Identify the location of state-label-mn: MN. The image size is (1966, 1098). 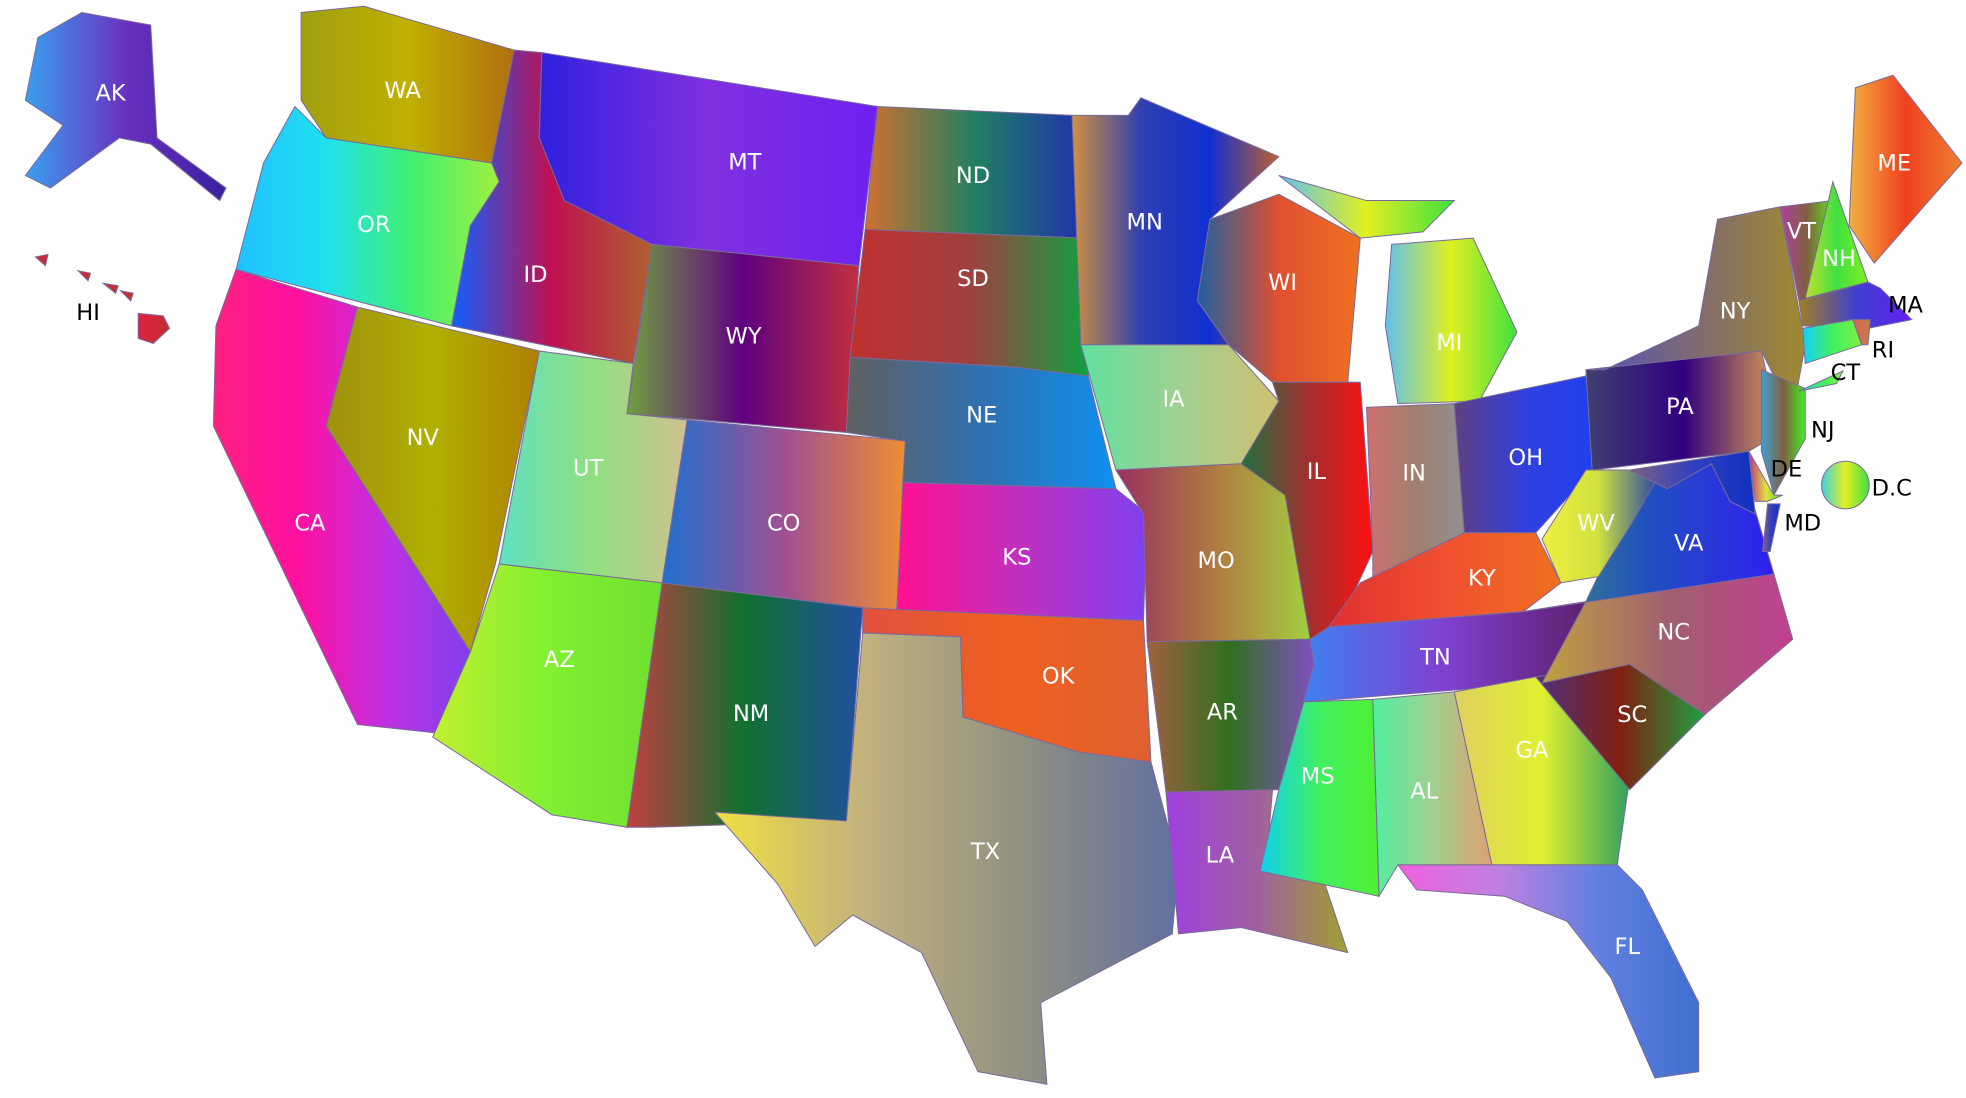
(1145, 223).